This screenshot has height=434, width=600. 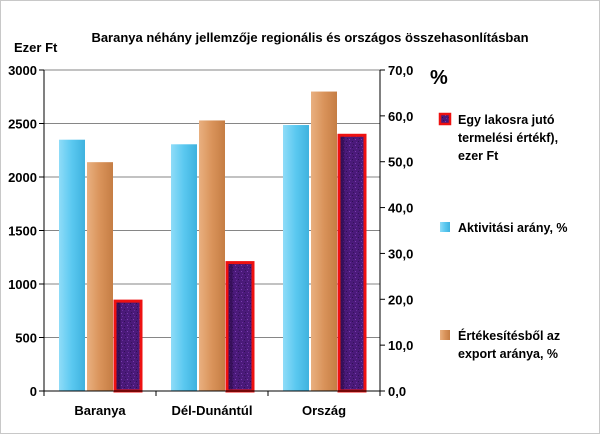 I want to click on y-left-tick-labels: 0 500 1000 1500 2000 2500 3000, so click(x=26, y=231).